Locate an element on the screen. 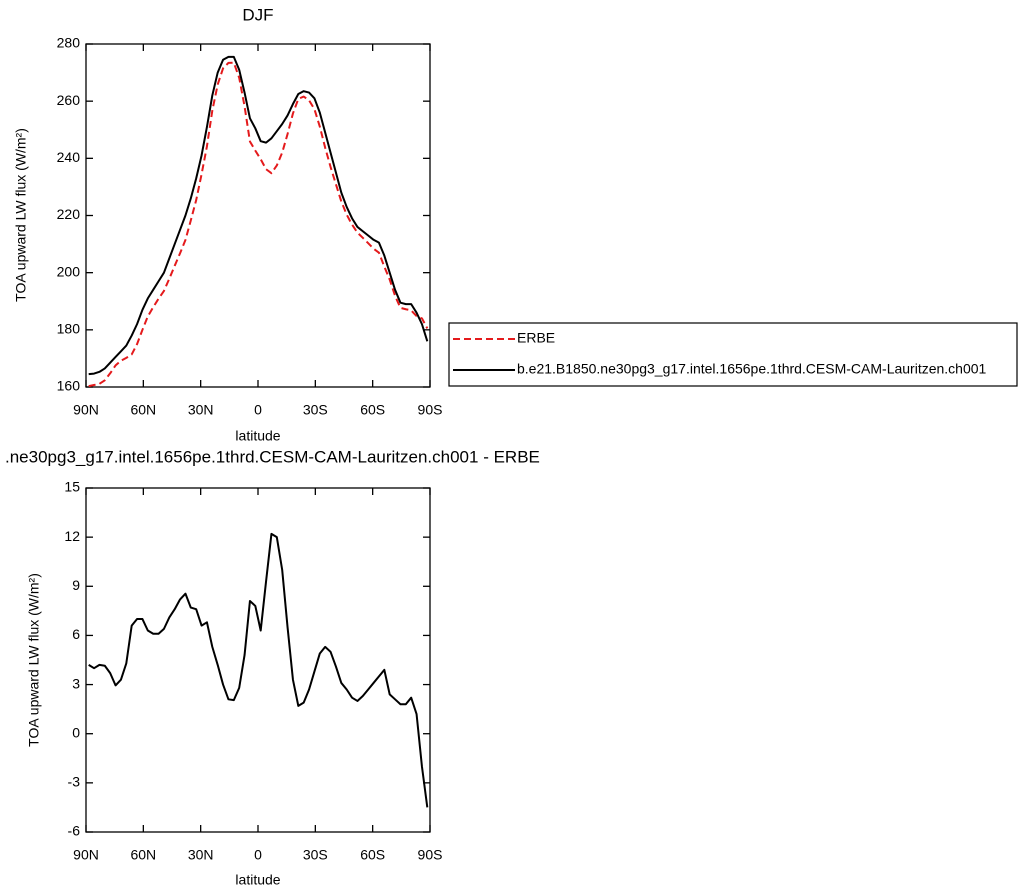 This screenshot has height=893, width=1023. y-tick-label: 160 is located at coordinates (69, 386).